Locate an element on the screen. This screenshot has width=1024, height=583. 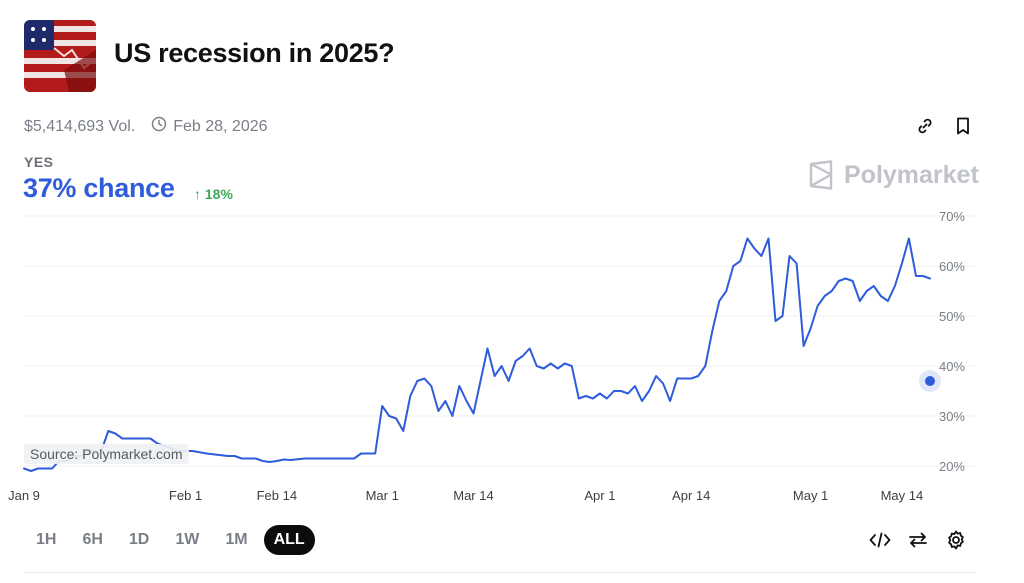
polymarket-logo-icon is located at coordinates (821, 175).